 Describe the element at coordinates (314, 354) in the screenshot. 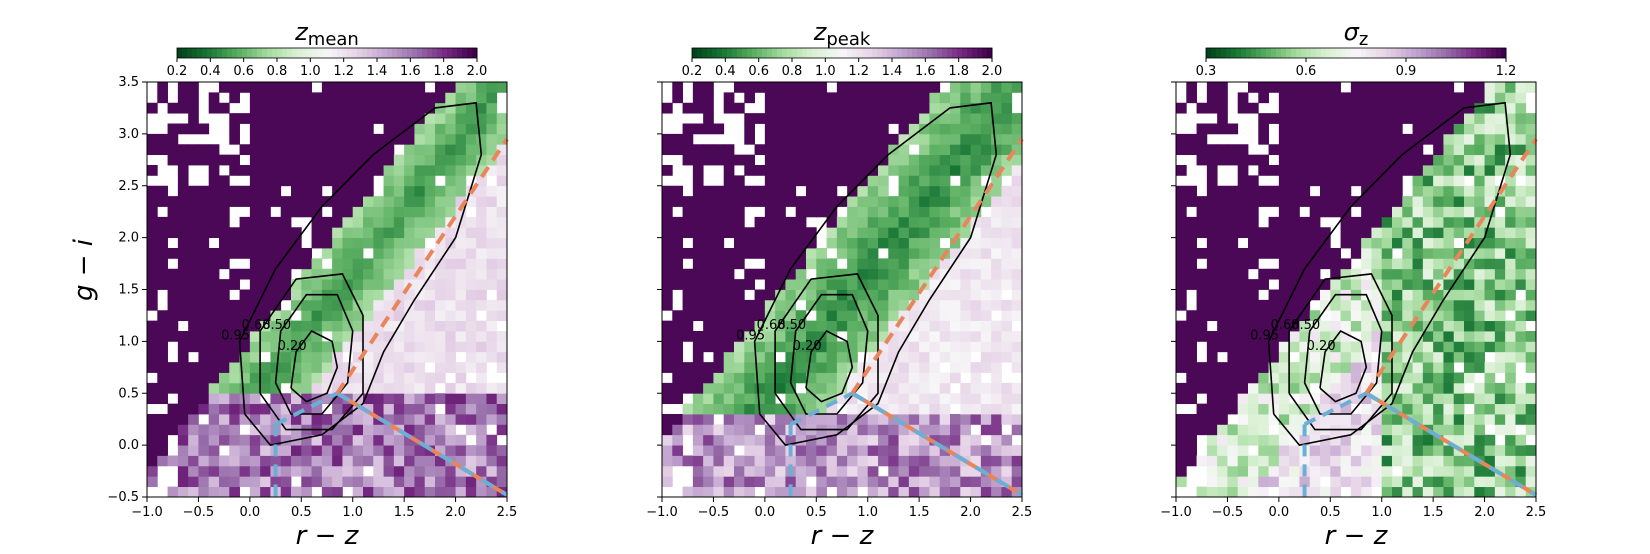

I see `contour-0.50` at that location.